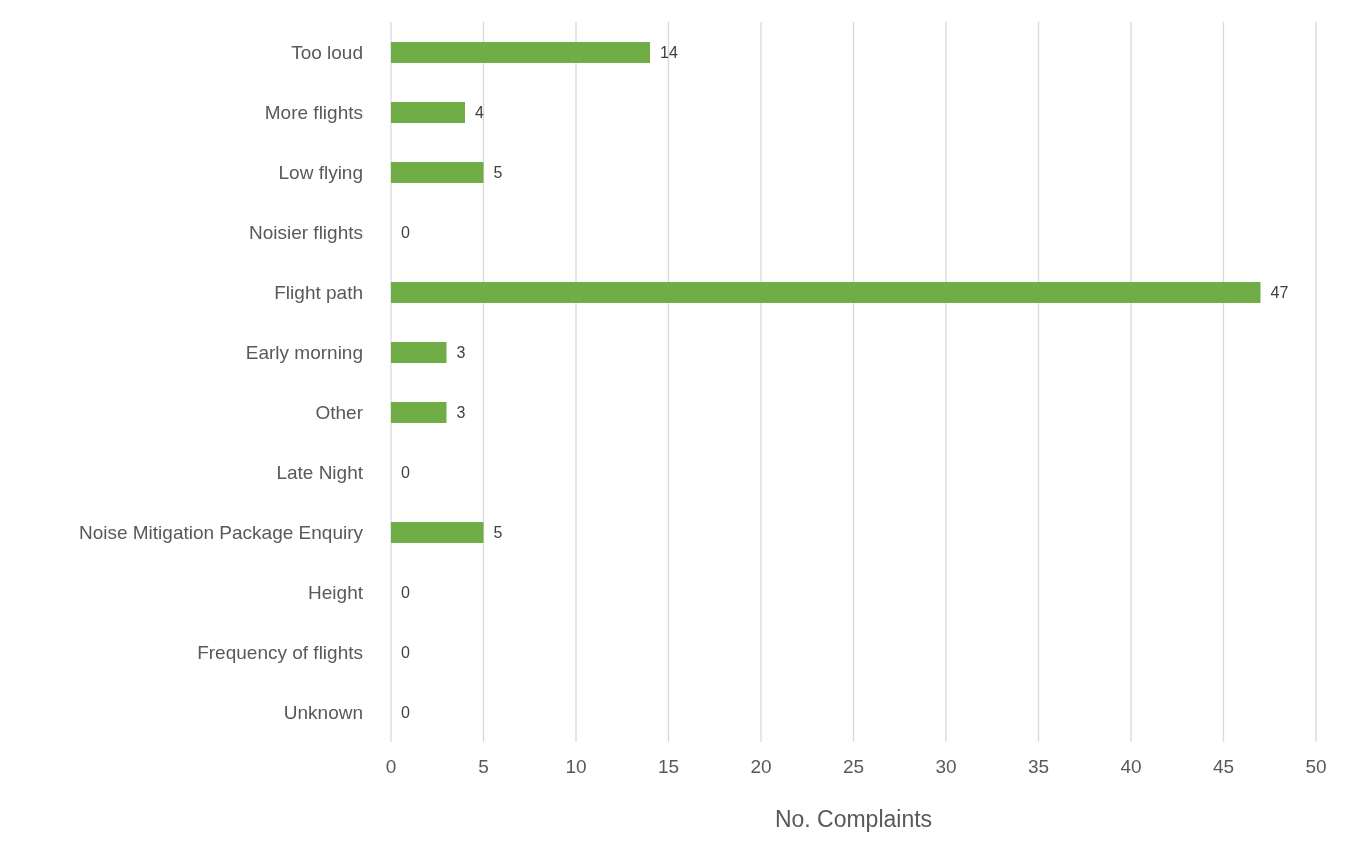 This screenshot has height=853, width=1351. I want to click on x-tick-label: 45, so click(1223, 767).